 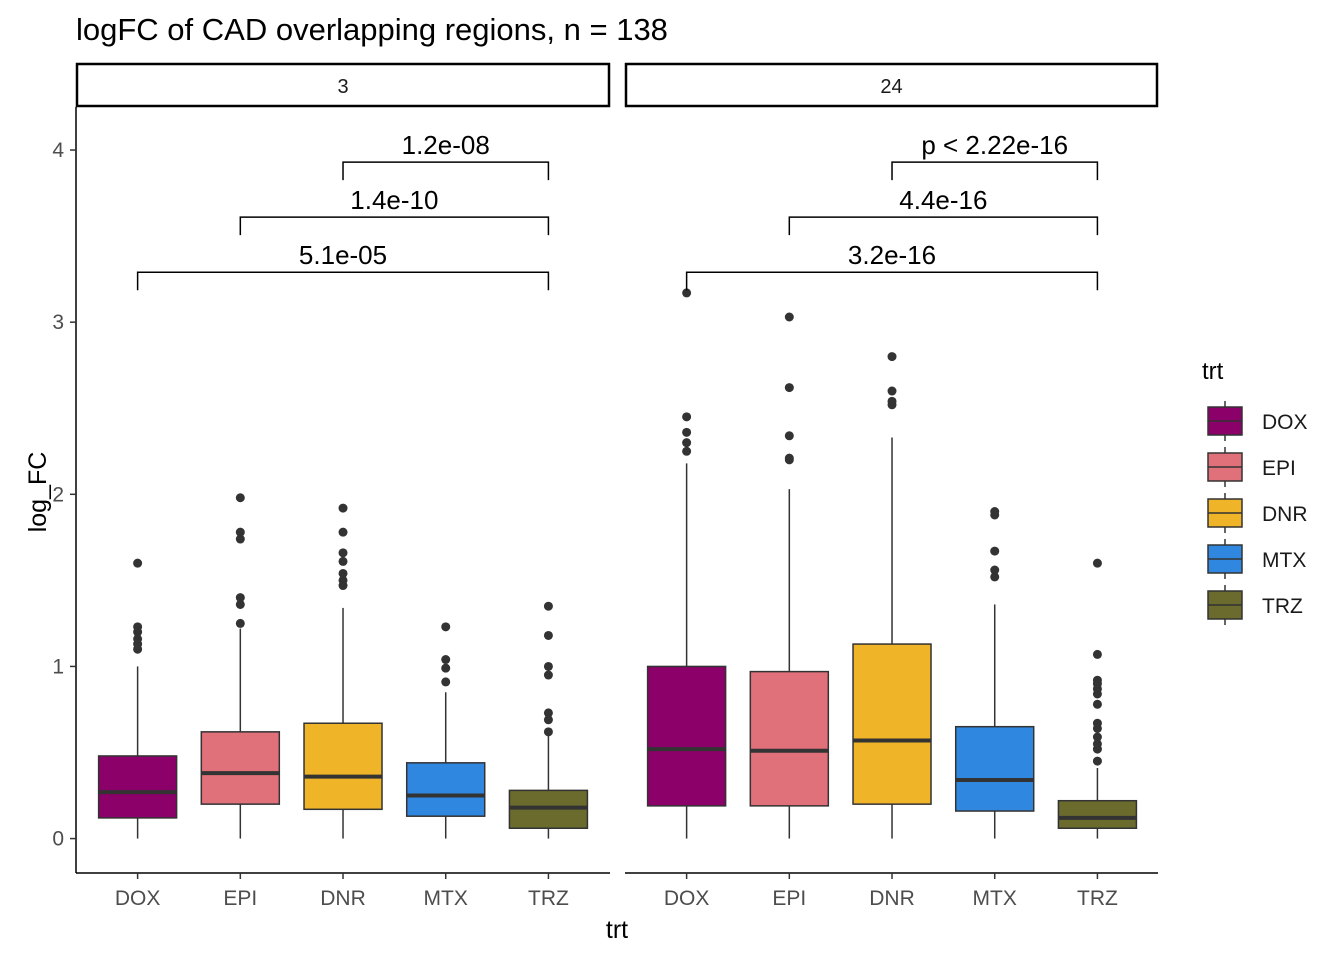 I want to click on legend-label: DOX, so click(x=1285, y=422).